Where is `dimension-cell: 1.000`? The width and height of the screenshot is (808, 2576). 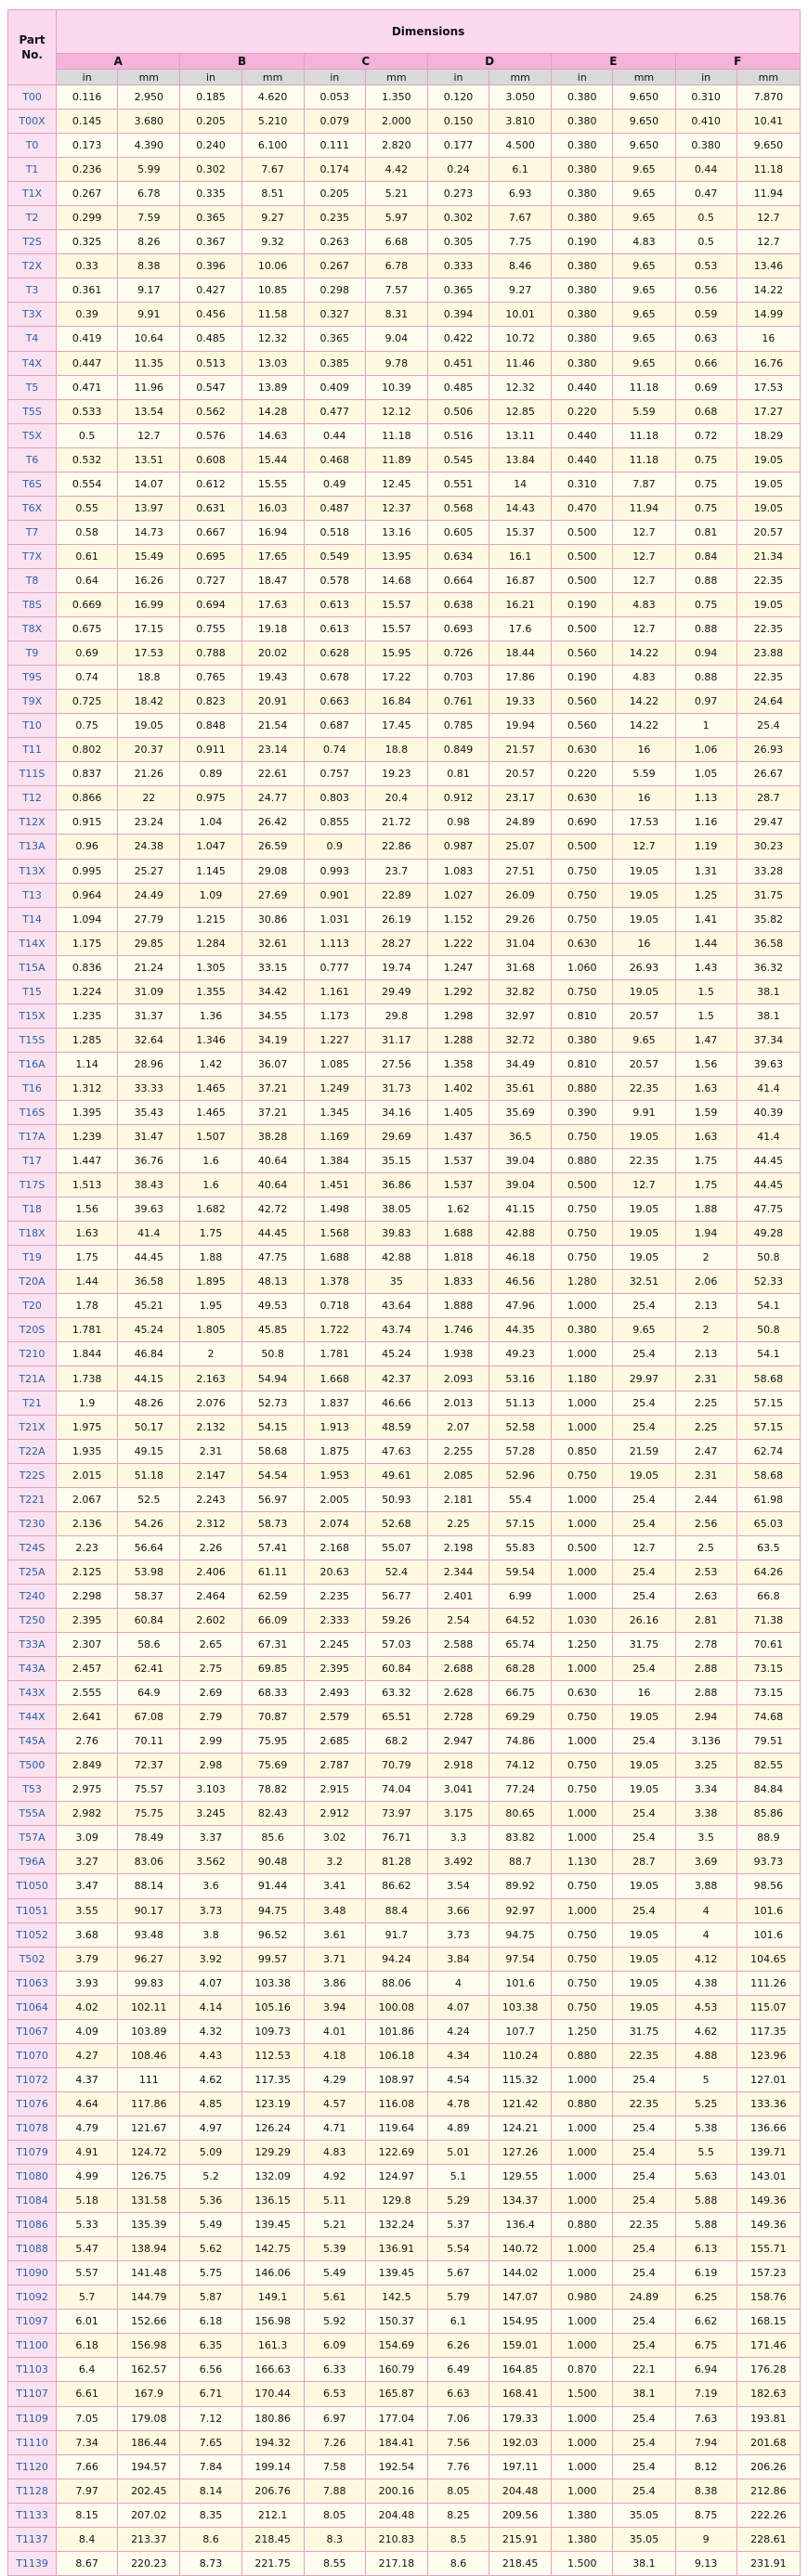 dimension-cell: 1.000 is located at coordinates (583, 2322).